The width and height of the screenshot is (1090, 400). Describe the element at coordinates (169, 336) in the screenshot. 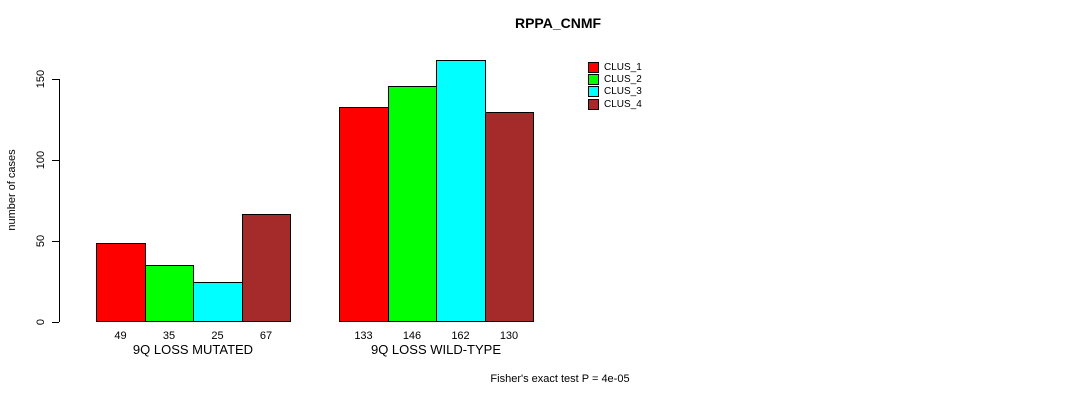

I see `bar-value-label: 35` at that location.